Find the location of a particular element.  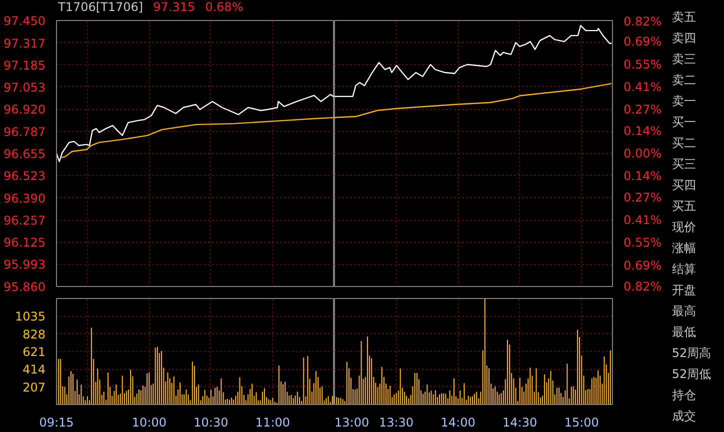

text: 持仓 is located at coordinates (684, 395).